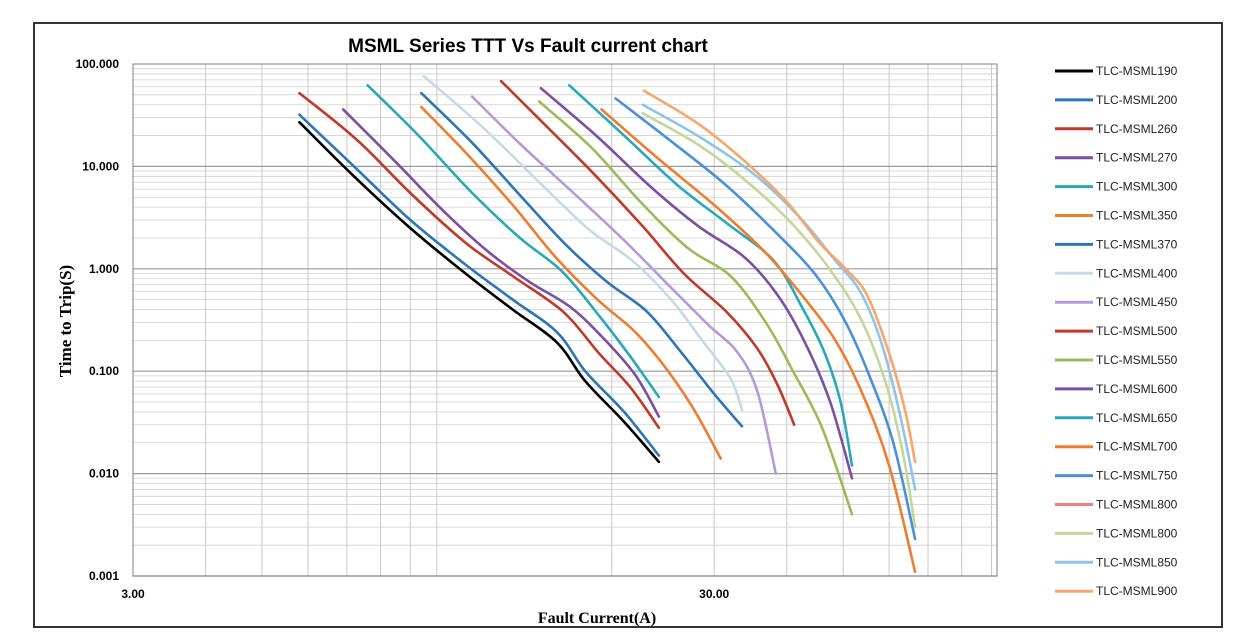 The width and height of the screenshot is (1244, 641). I want to click on legend-label: TLC-MSML190, so click(1137, 71).